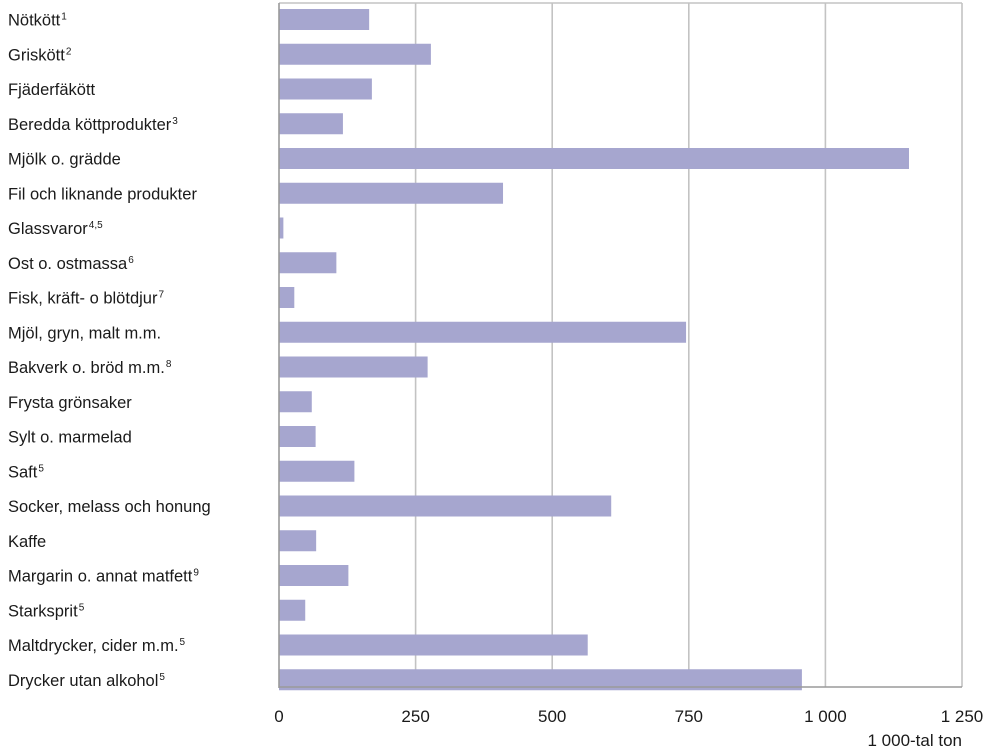 Image resolution: width=993 pixels, height=753 pixels. I want to click on x-tick-label: 500, so click(552, 716).